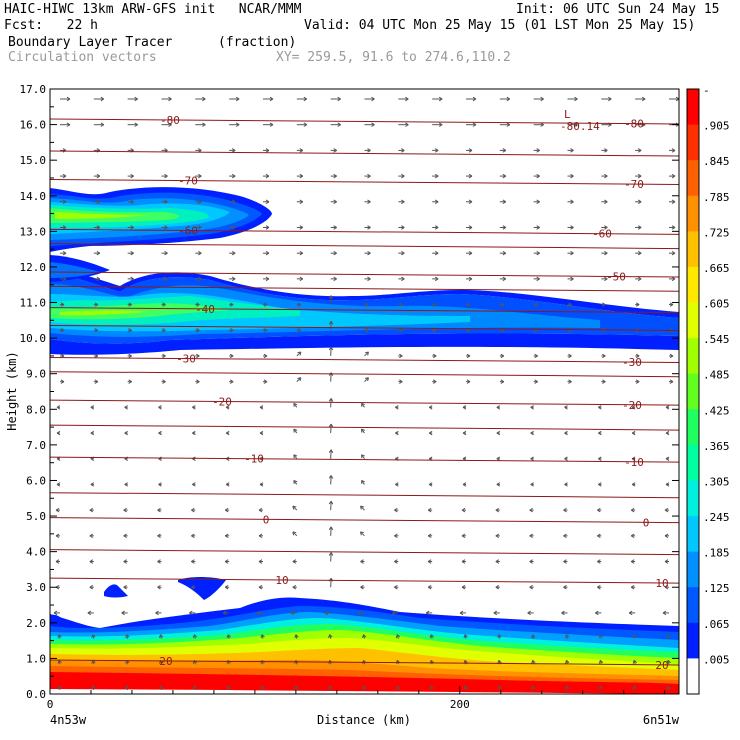 This screenshot has height=740, width=740. Describe the element at coordinates (36, 374) in the screenshot. I see `y-tick-label: 9.0` at that location.